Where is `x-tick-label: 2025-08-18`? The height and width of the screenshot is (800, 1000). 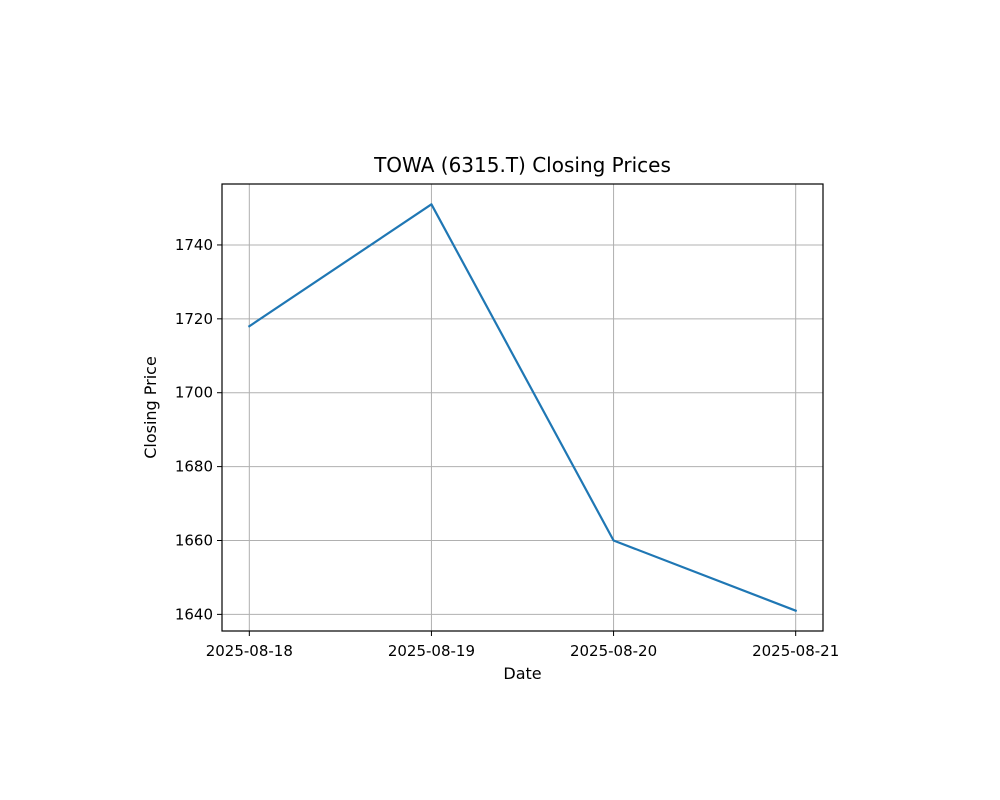
x-tick-label: 2025-08-18 is located at coordinates (249, 651).